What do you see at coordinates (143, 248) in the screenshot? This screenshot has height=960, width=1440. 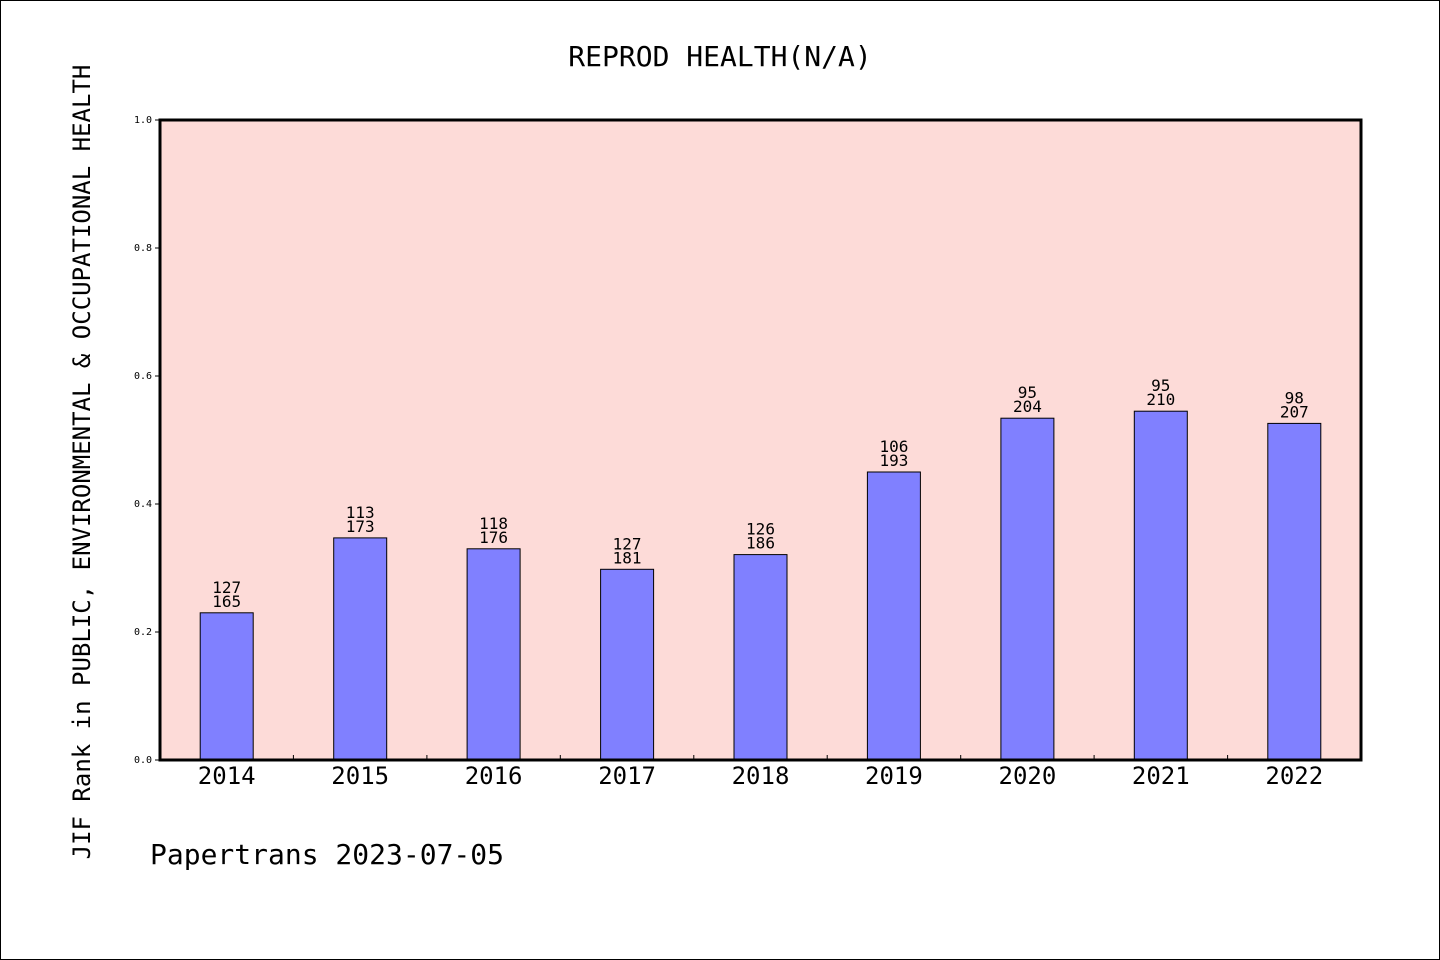 I see `y-tick-label: 0.8` at bounding box center [143, 248].